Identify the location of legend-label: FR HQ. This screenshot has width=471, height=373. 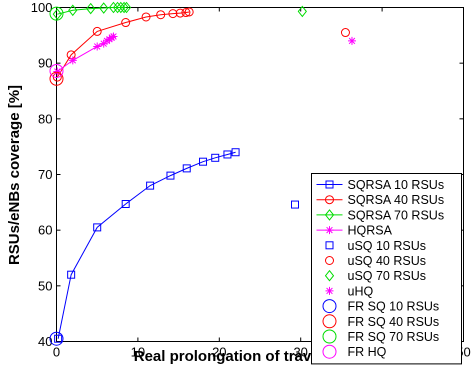
(367, 352).